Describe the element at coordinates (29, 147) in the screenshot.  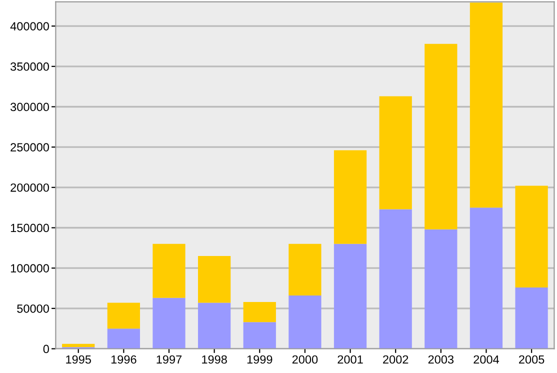
I see `y-tick-label: 250000` at that location.